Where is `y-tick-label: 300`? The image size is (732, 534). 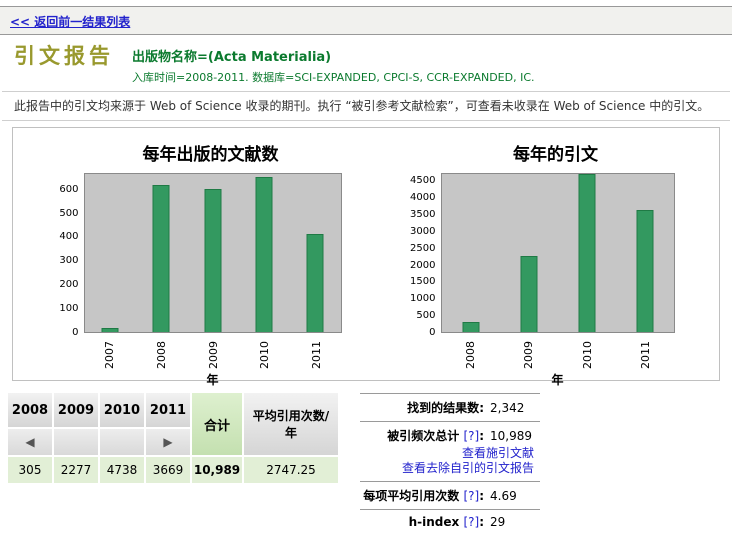 y-tick-label: 300 is located at coordinates (69, 261).